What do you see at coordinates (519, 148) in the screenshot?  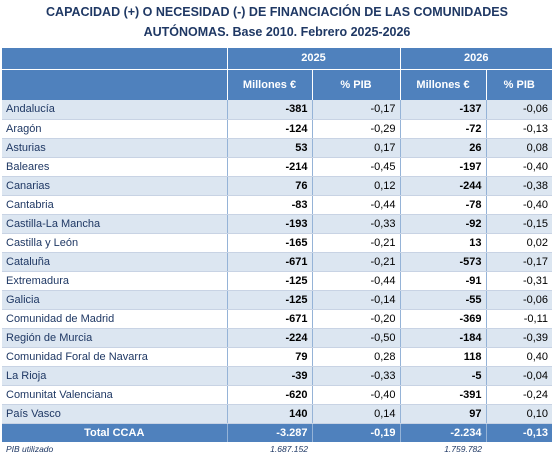 I see `pib-2026-cell: 0,08` at bounding box center [519, 148].